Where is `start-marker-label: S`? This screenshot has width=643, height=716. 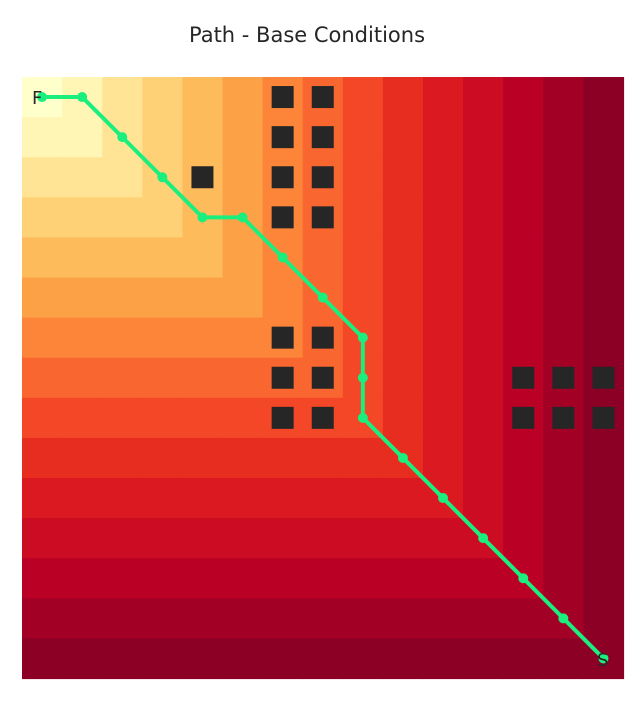
start-marker-label: S is located at coordinates (602, 660).